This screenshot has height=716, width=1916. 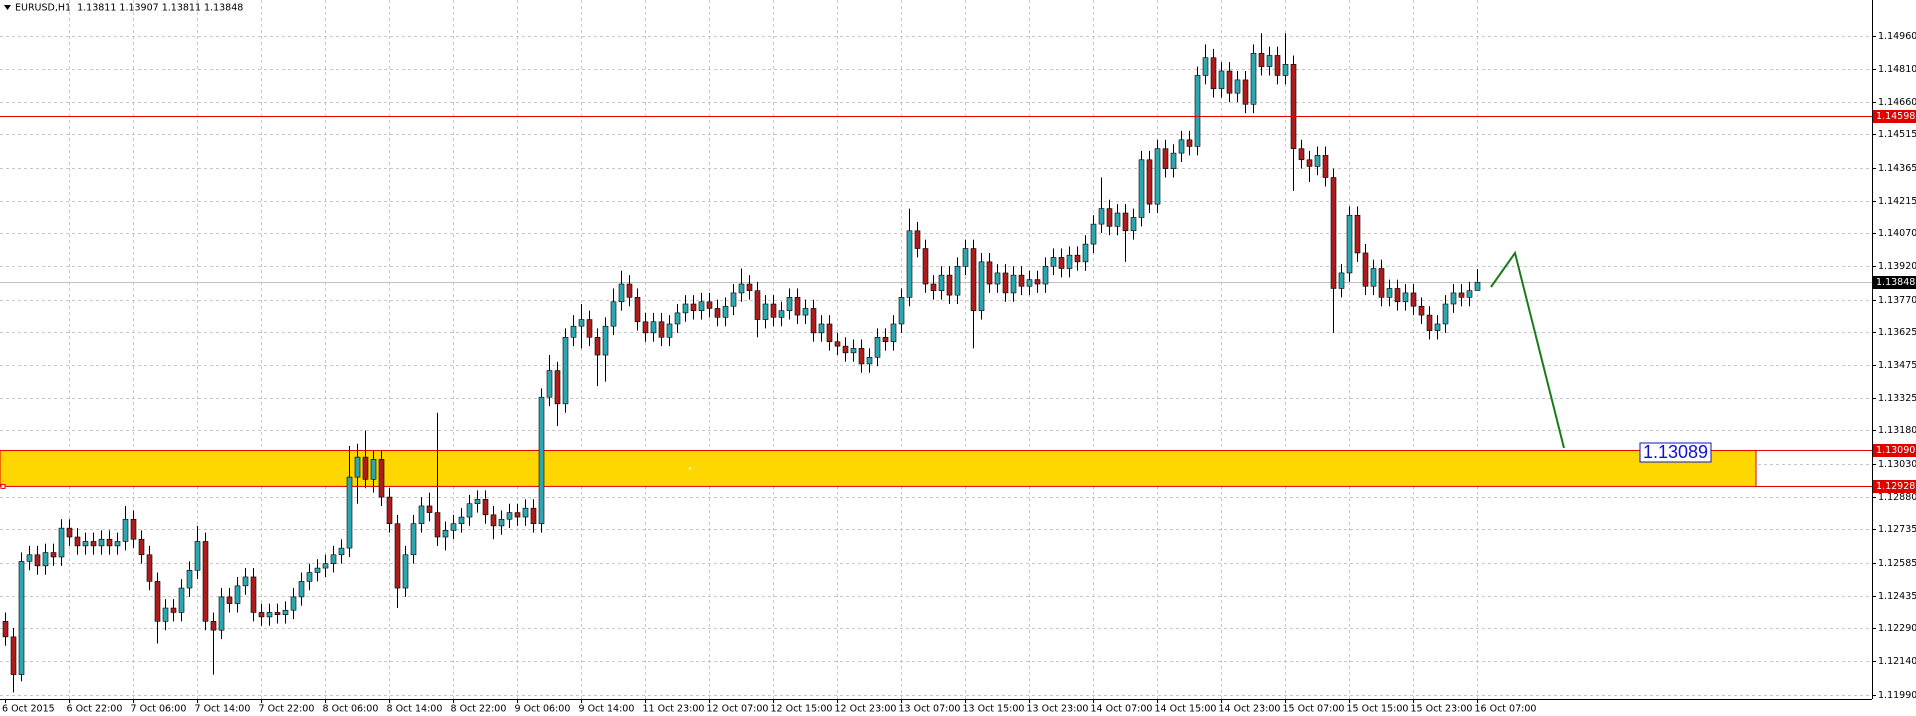 What do you see at coordinates (1897, 102) in the screenshot?
I see `y-tick-label: 1.14660` at bounding box center [1897, 102].